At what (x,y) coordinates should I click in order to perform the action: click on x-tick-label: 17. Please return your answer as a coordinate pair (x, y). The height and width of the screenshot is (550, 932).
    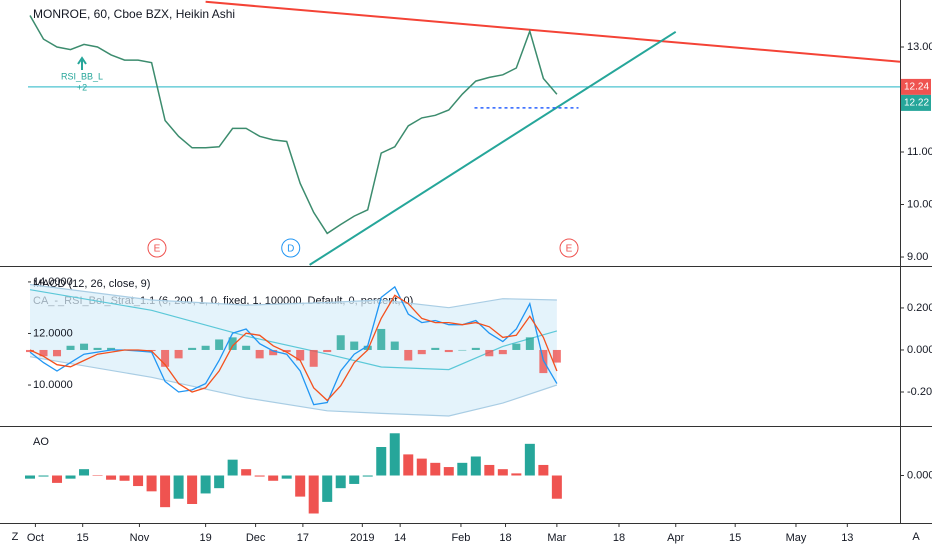
    Looking at the image, I should click on (303, 538).